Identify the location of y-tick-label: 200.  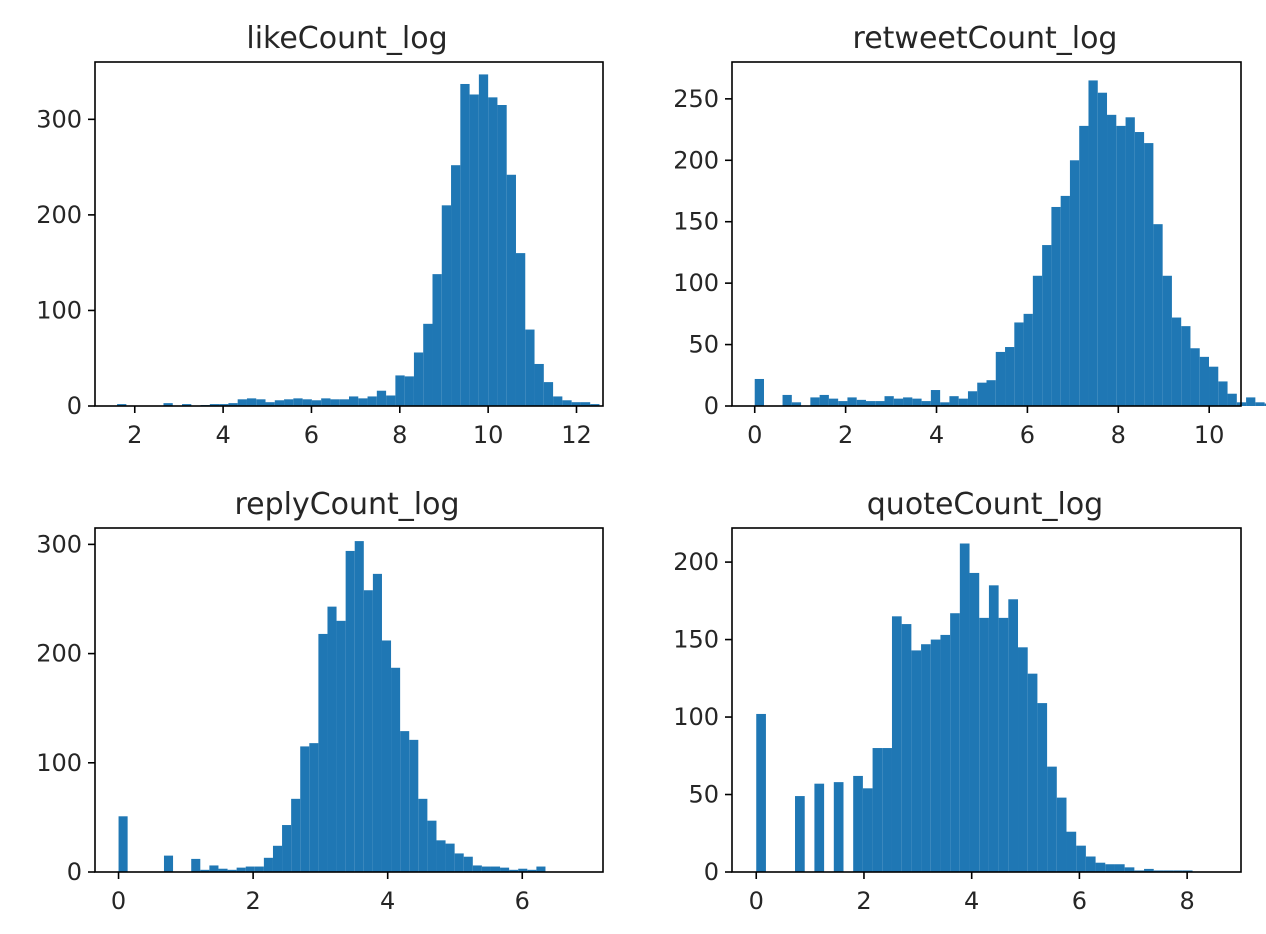
(59, 654).